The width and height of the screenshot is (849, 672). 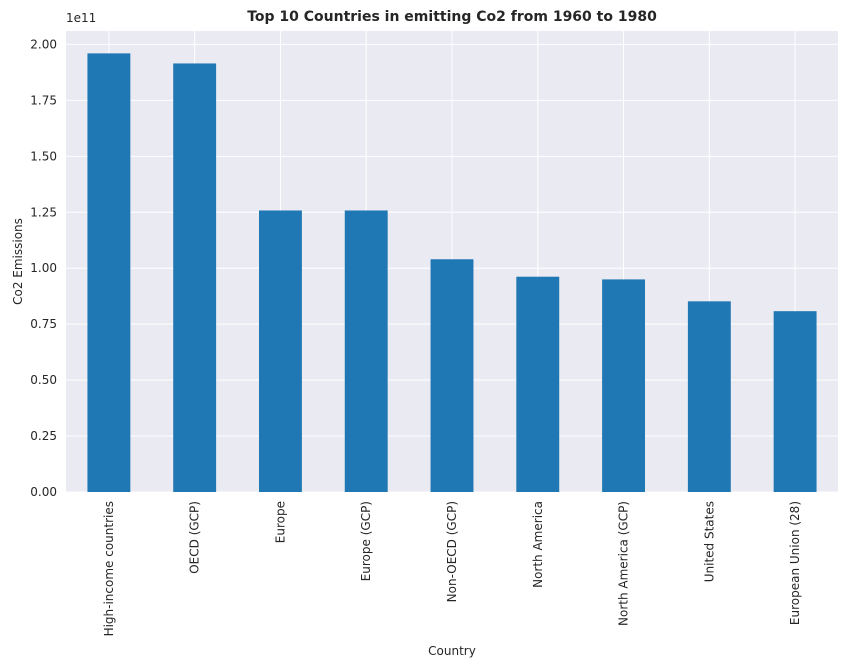 What do you see at coordinates (43, 436) in the screenshot?
I see `y-tick-label: 0.25` at bounding box center [43, 436].